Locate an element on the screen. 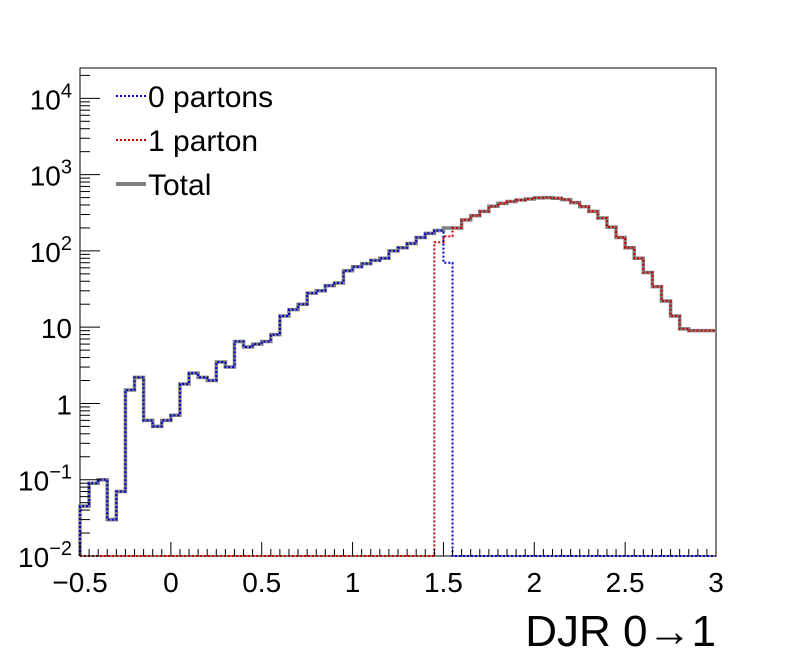  y-tick-label: 1 is located at coordinates (64, 404).